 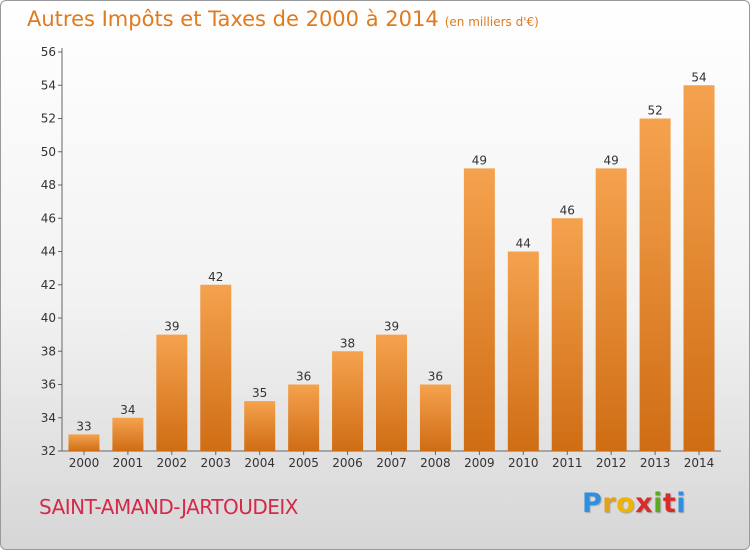 I want to click on x-tick-label: 2003, so click(x=215, y=463).